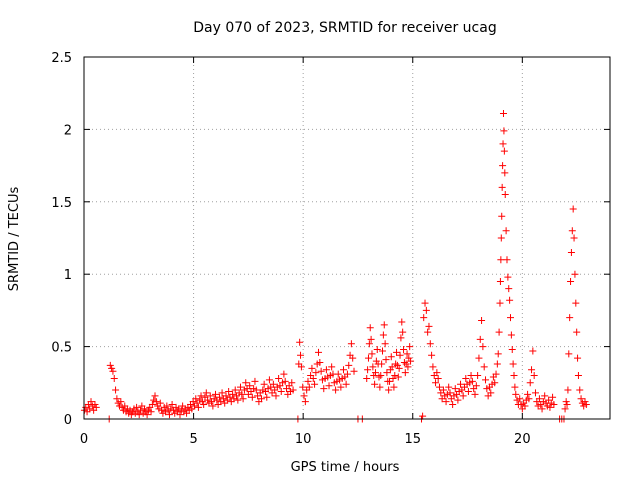  Describe the element at coordinates (345, 467) in the screenshot. I see `x-axis-label: GPS time / hours` at that location.